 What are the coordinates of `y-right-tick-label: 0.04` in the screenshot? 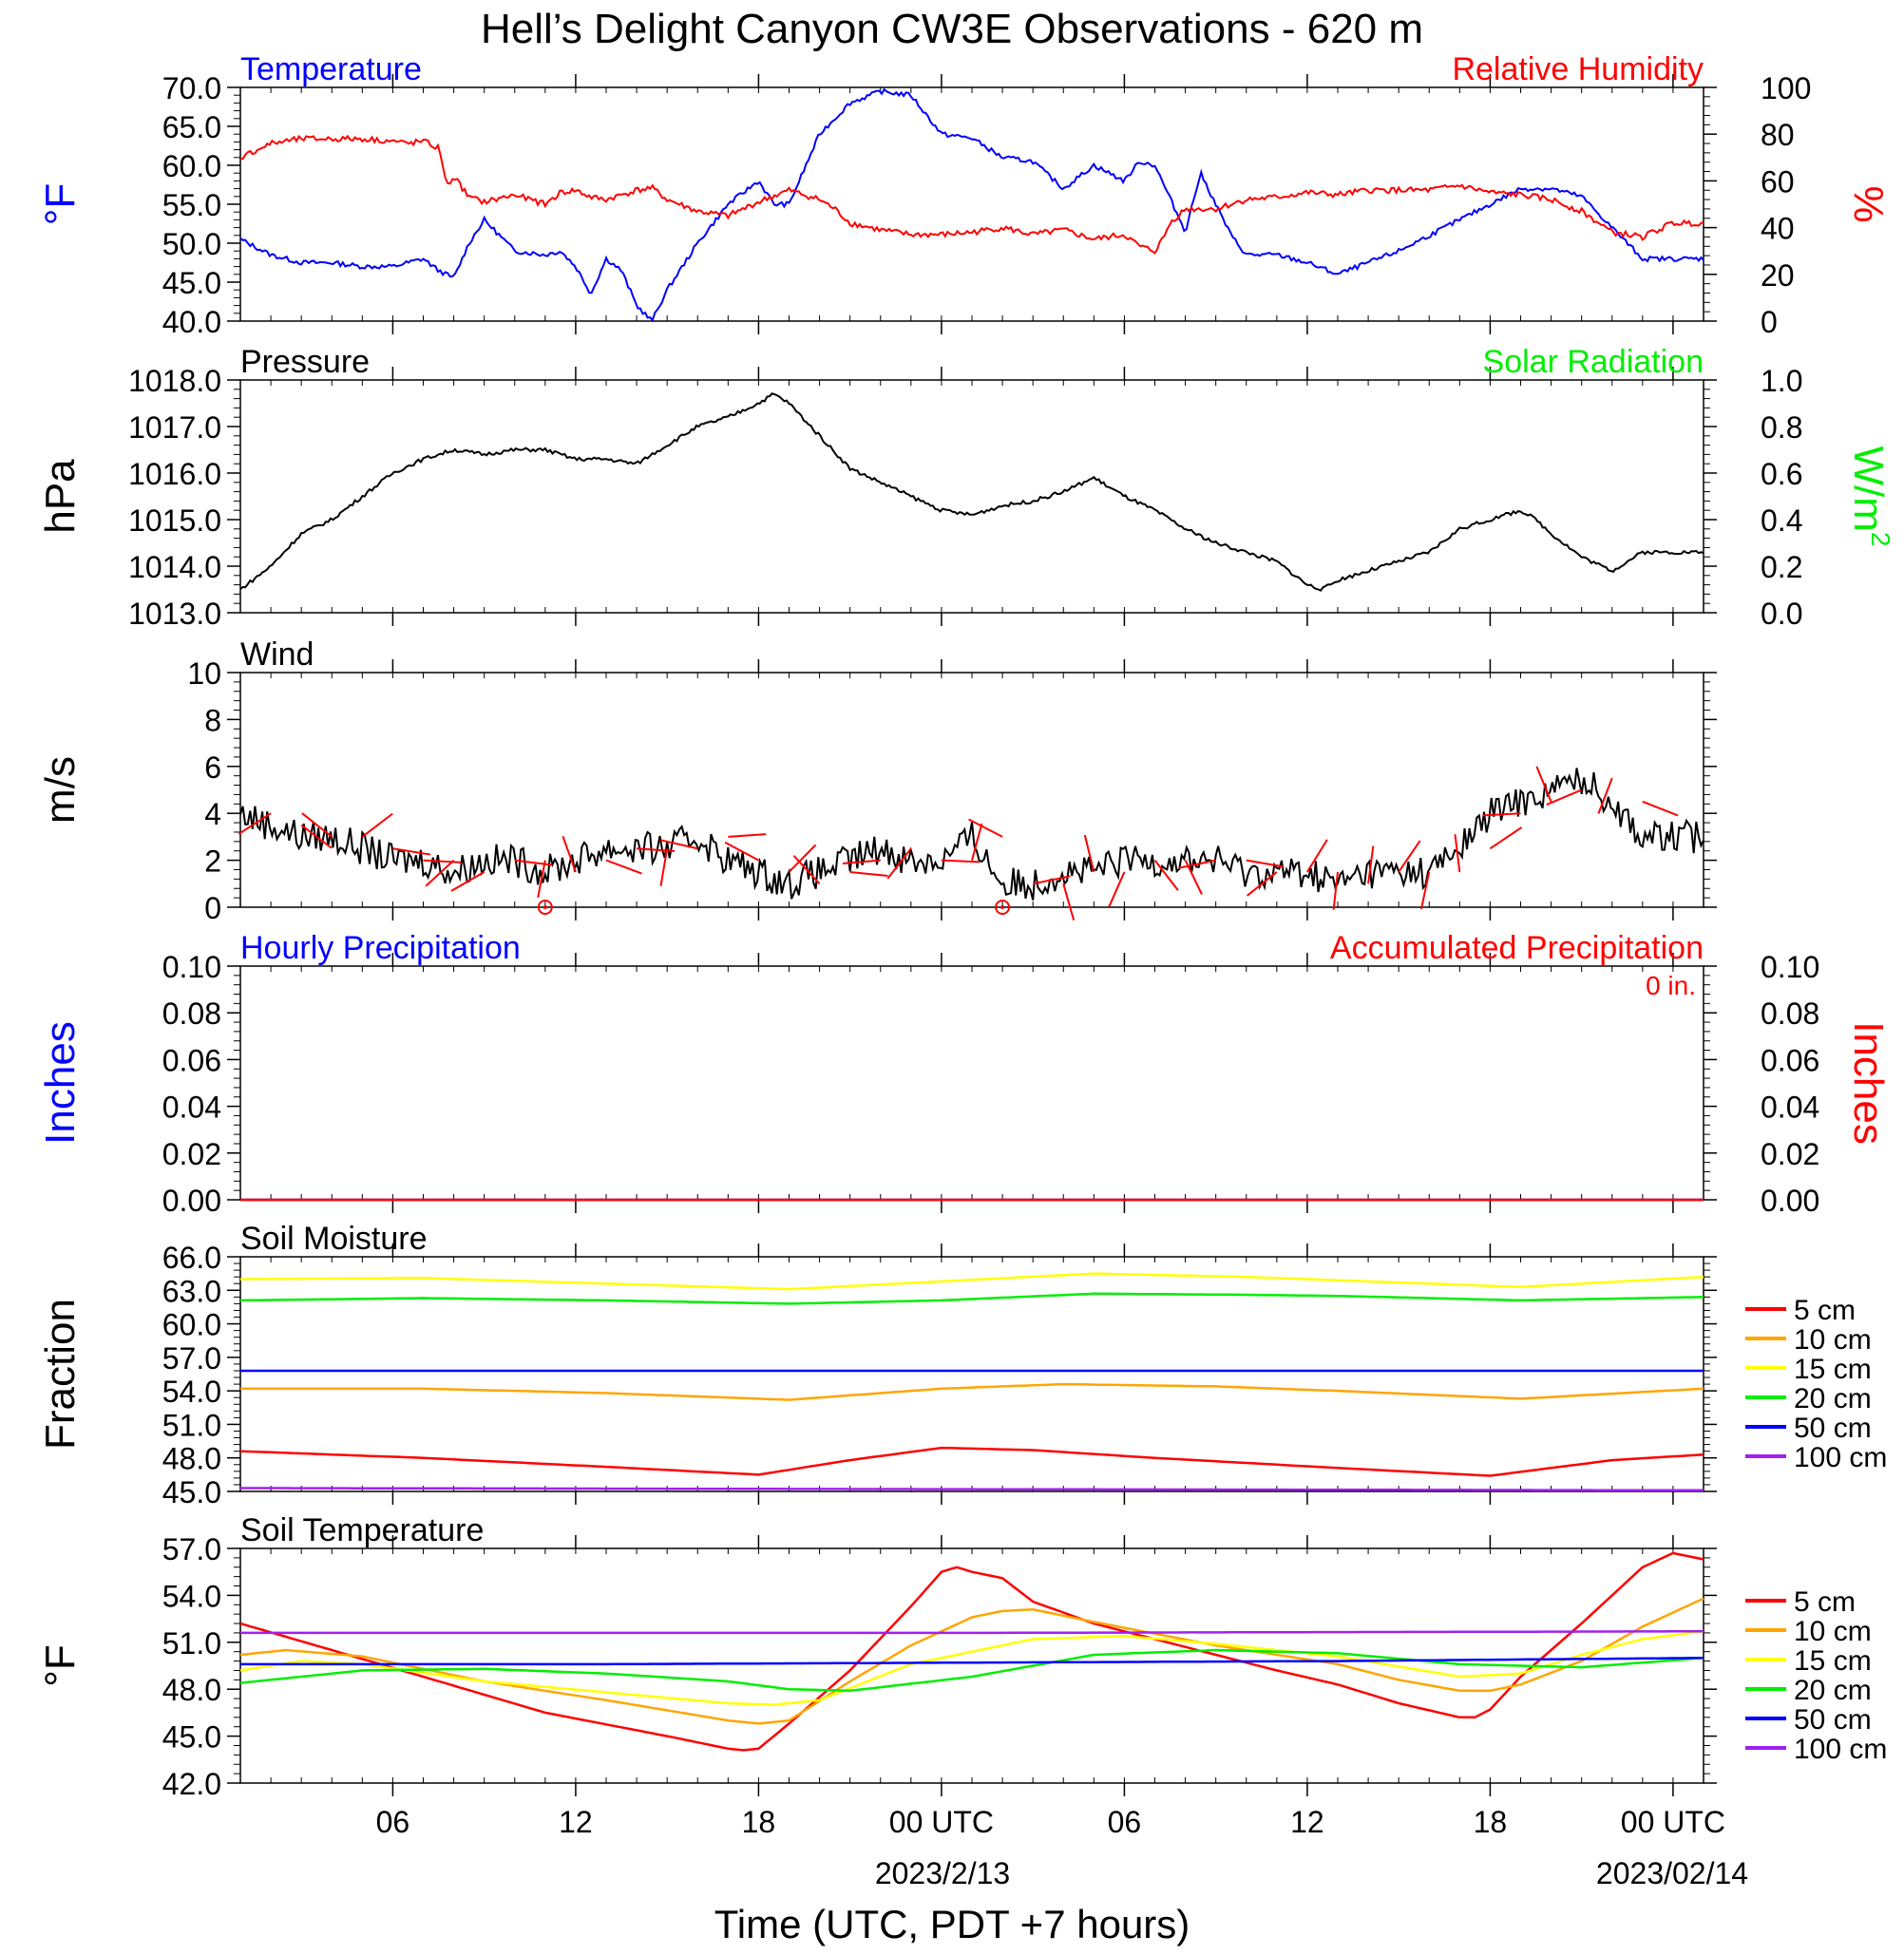 It's located at (1790, 1108).